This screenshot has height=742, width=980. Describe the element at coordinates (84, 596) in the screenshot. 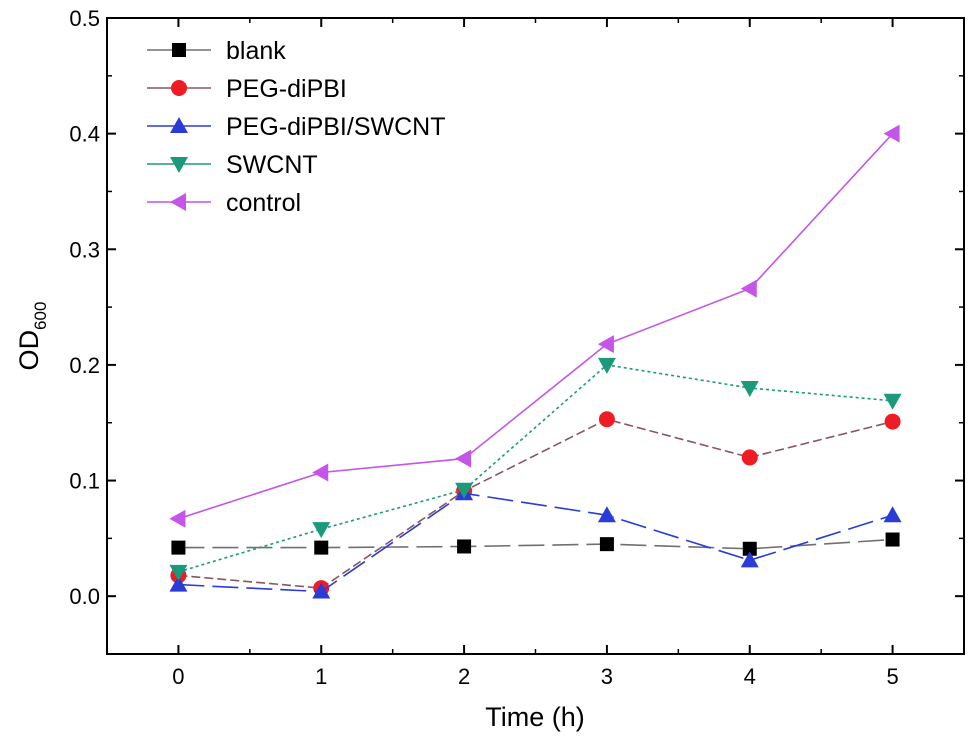

I see `y-tick-label: 0.0` at that location.